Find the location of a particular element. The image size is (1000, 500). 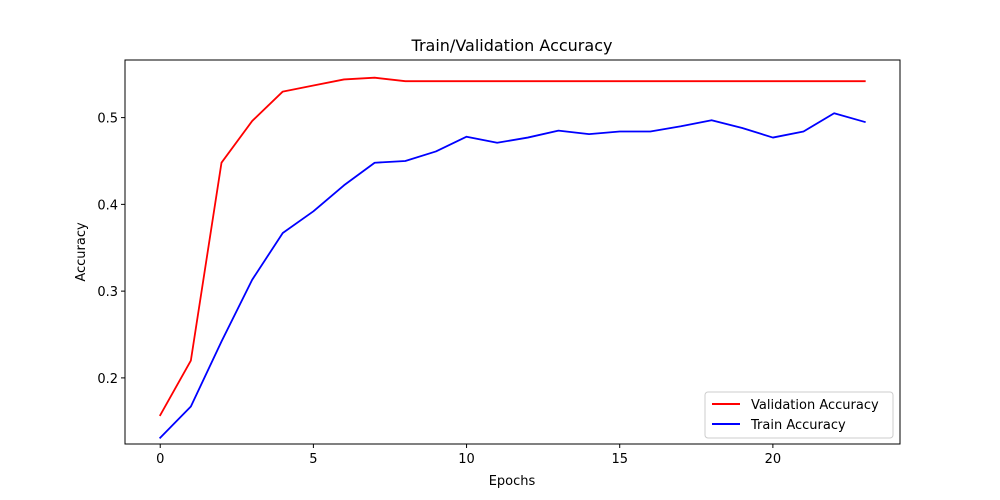

x-axis-title: Epochs is located at coordinates (512, 481).